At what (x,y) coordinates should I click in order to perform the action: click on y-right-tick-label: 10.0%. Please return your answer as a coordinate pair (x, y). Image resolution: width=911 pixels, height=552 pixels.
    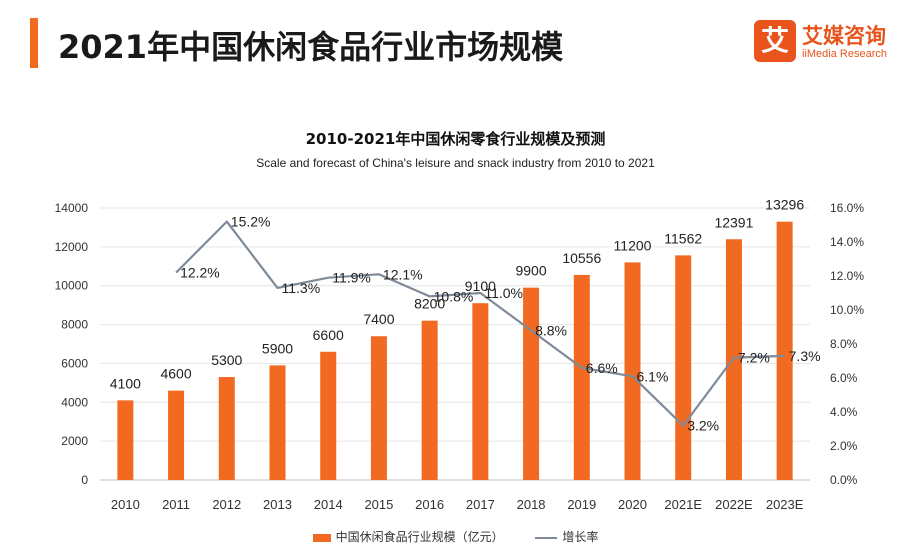
    Looking at the image, I should click on (847, 310).